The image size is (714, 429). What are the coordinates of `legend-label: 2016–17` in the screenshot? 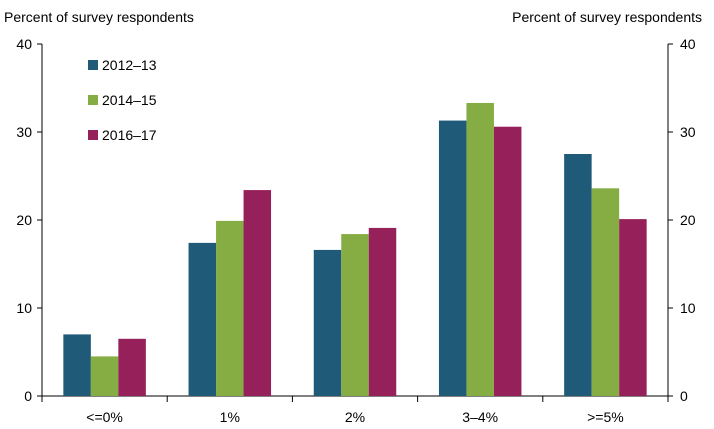 It's located at (129, 135).